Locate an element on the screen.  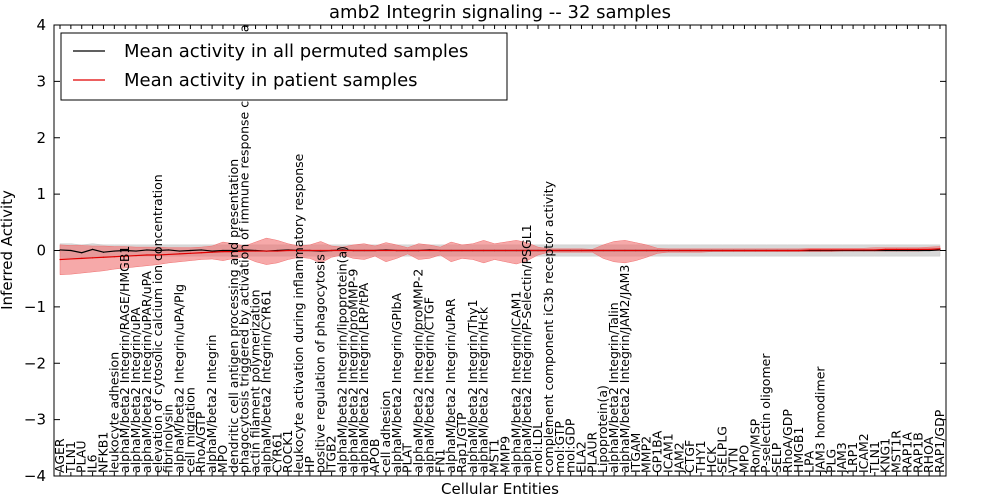
y-tick-label: 3 is located at coordinates (41, 81).